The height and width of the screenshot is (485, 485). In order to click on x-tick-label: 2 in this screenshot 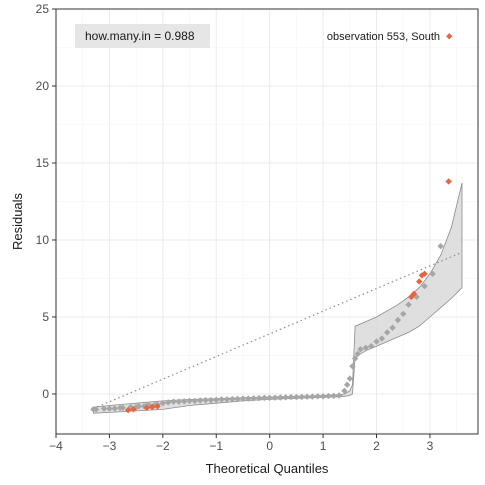, I will do `click(376, 446)`.